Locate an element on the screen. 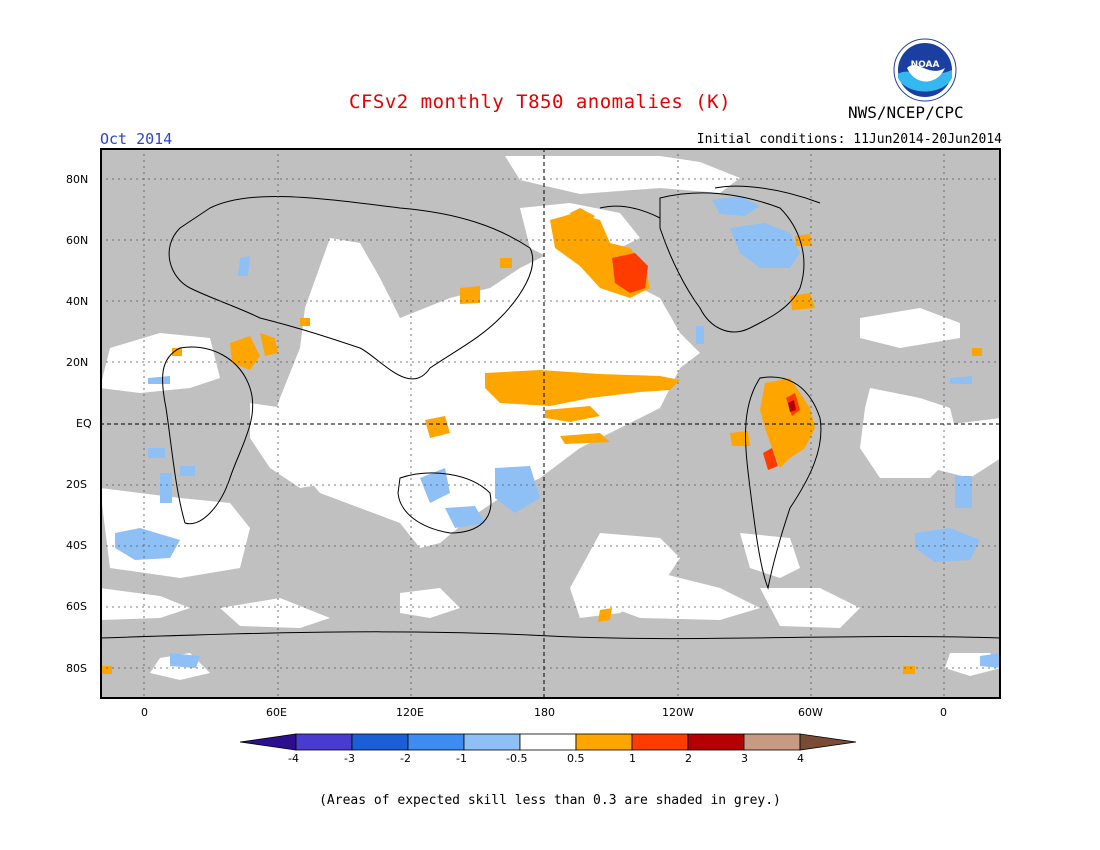 The image size is (1100, 850). colorbar-label-neg4: -4 is located at coordinates (293, 758).